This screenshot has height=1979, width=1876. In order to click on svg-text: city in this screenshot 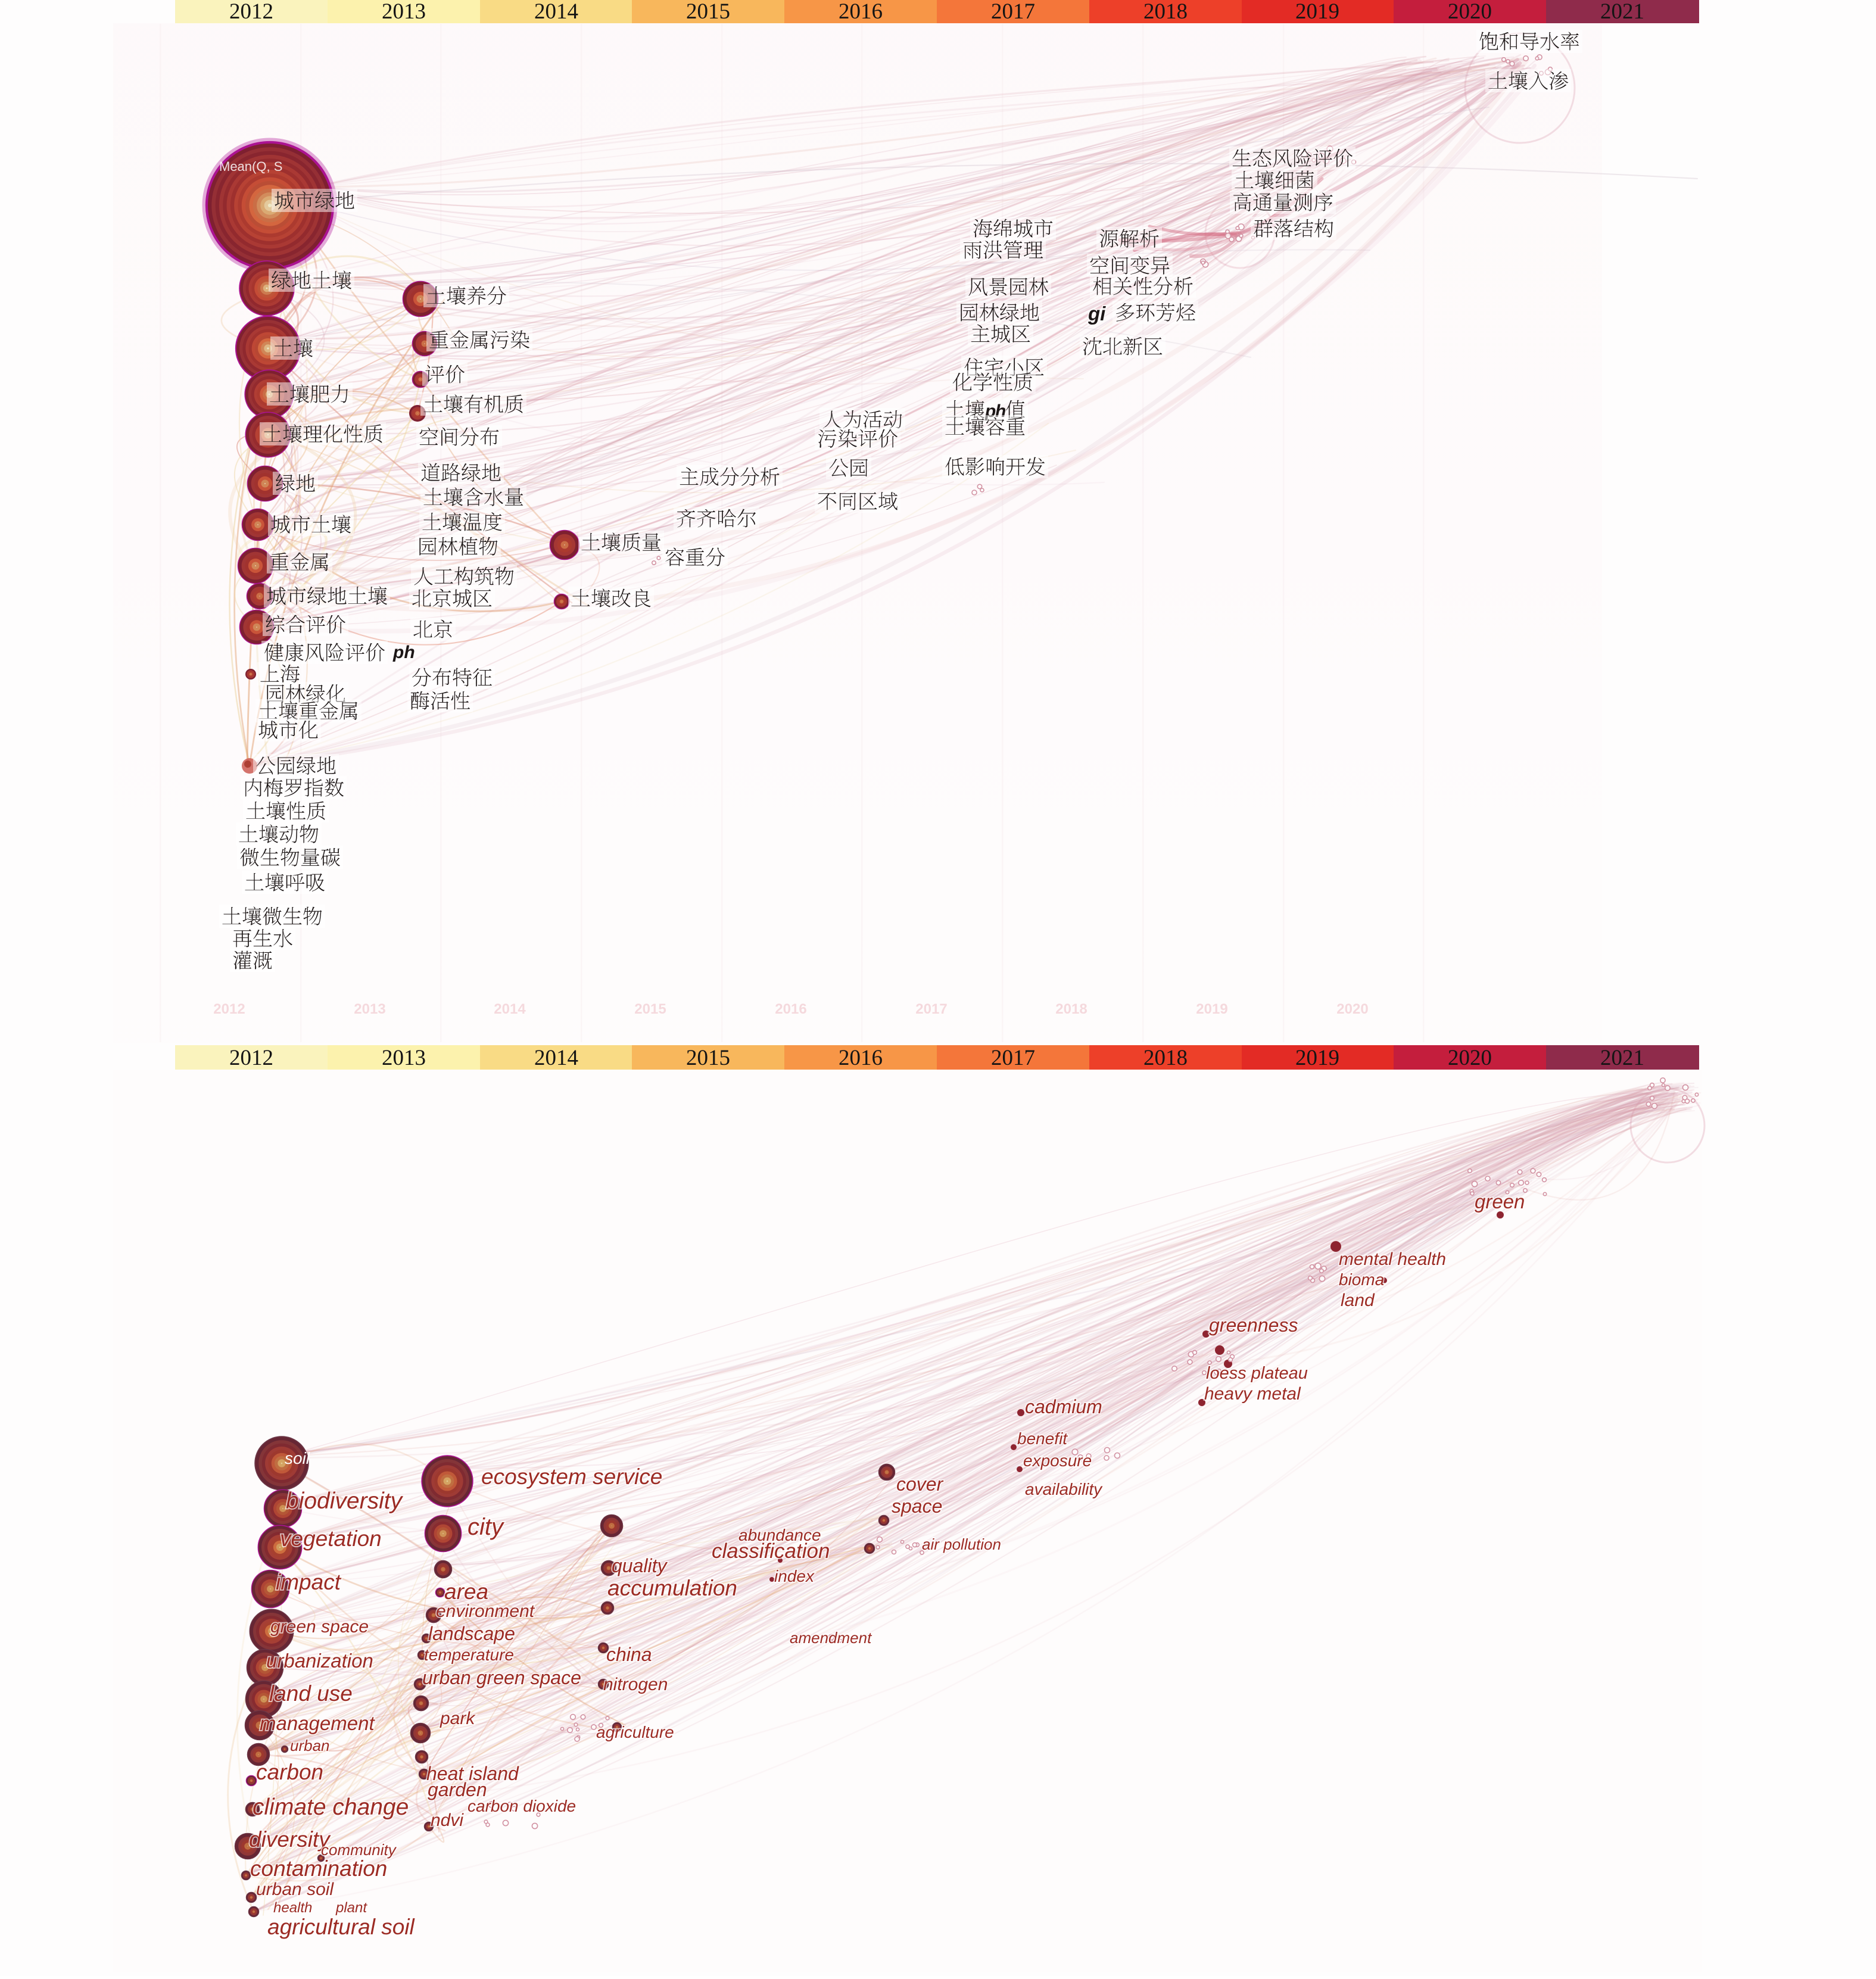, I will do `click(486, 1527)`.